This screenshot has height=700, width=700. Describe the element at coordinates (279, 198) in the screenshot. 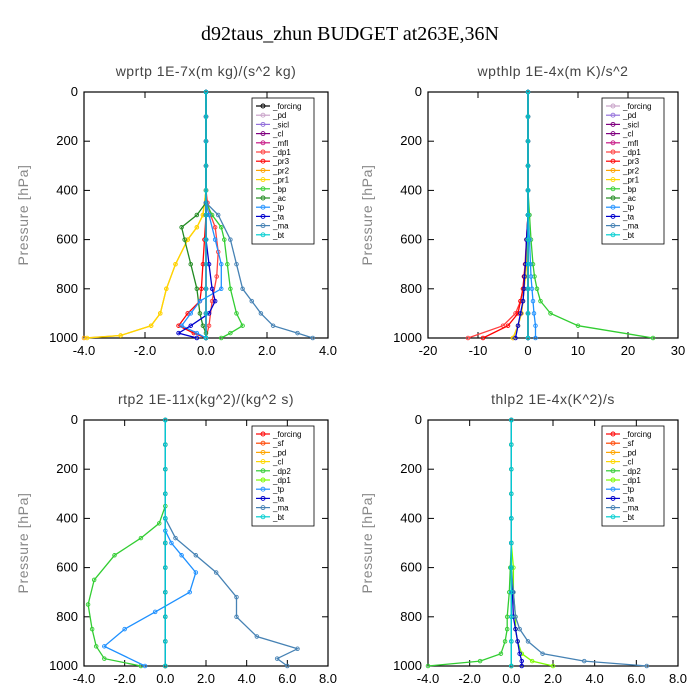

I see `legend-label: _ac` at that location.